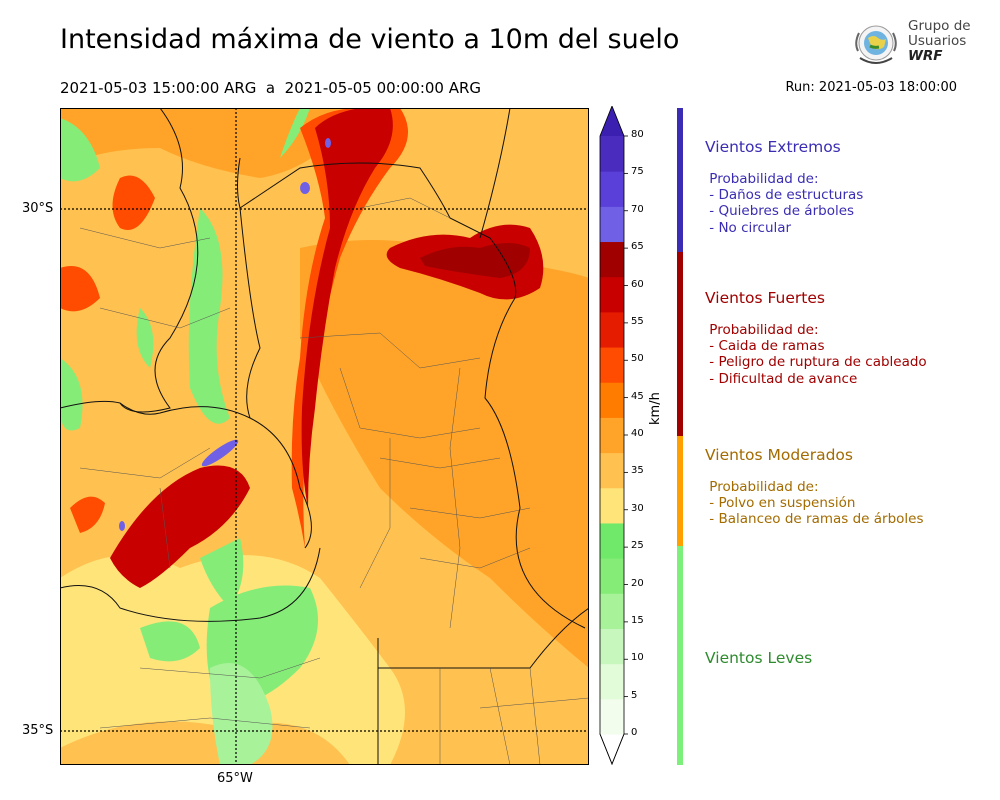 The width and height of the screenshot is (1000, 800). What do you see at coordinates (612, 121) in the screenshot?
I see `colorbar-extend-high` at bounding box center [612, 121].